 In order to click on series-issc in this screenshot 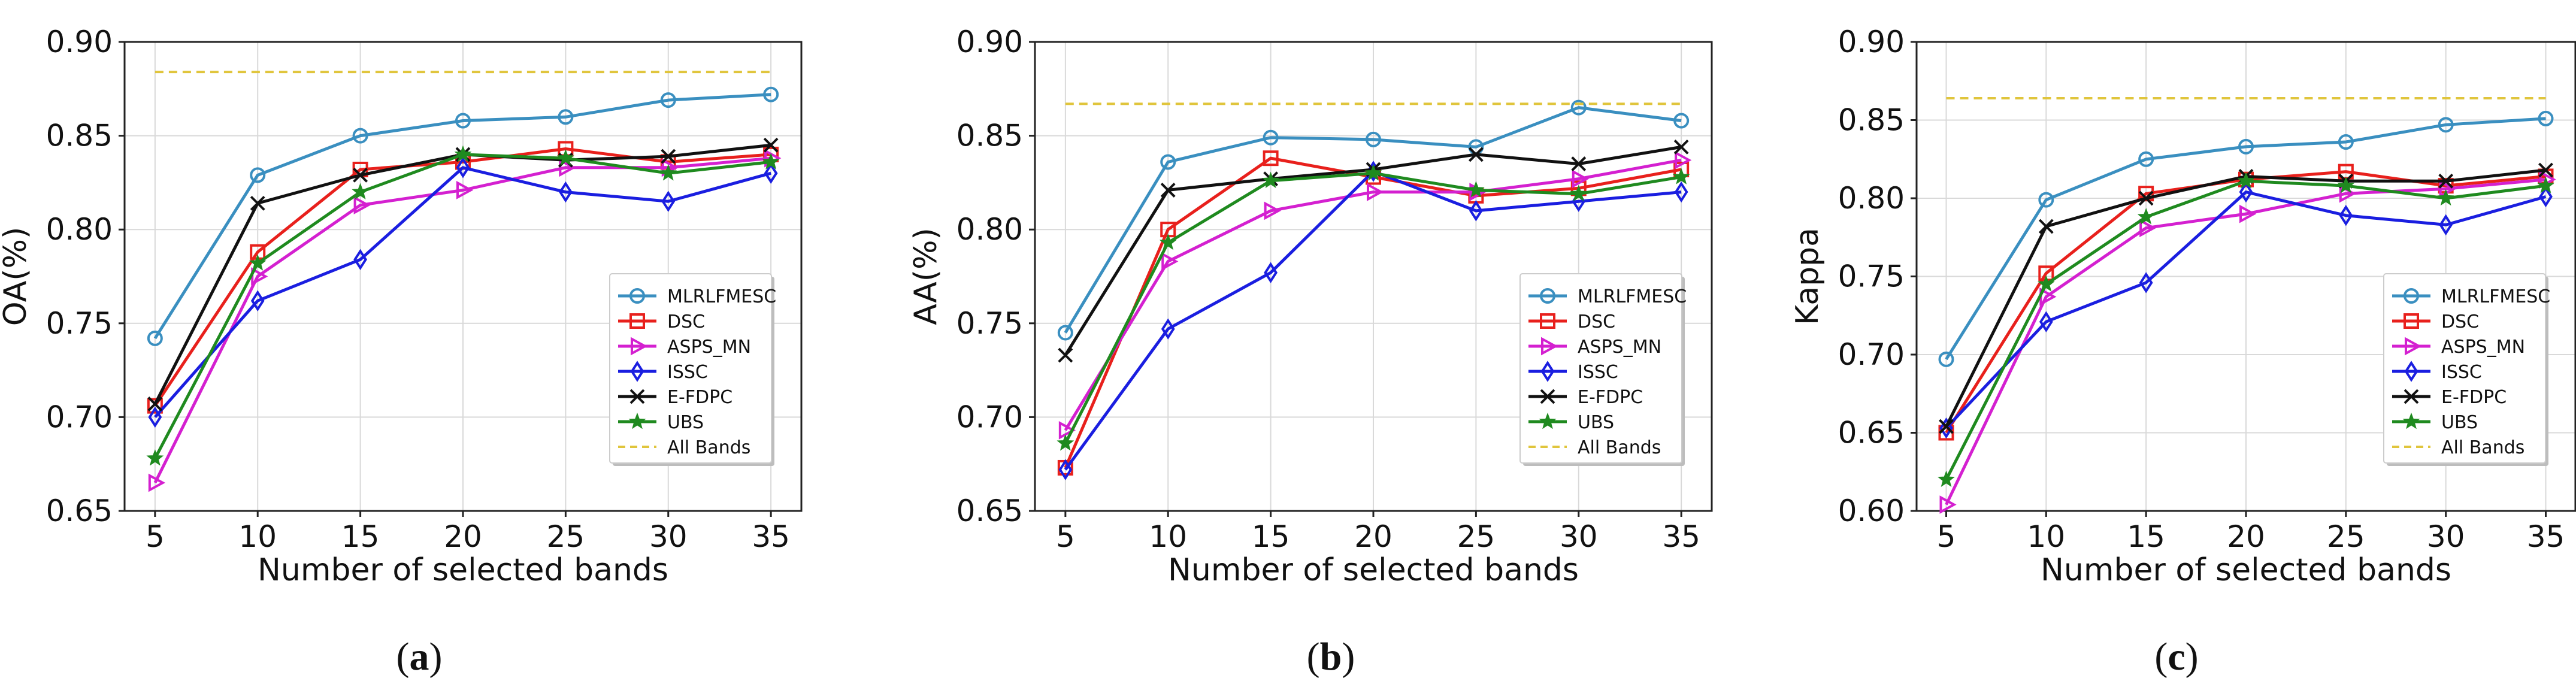, I will do `click(2246, 310)`.